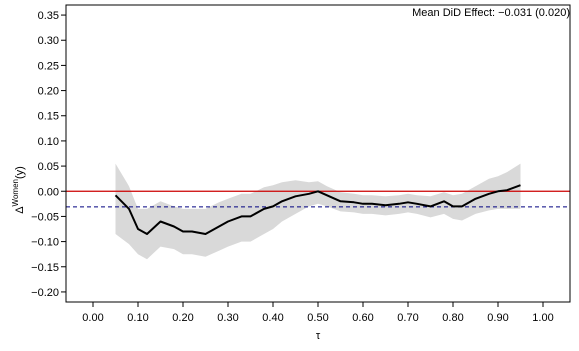 The width and height of the screenshot is (579, 351). Describe the element at coordinates (182, 318) in the screenshot. I see `x-tick-label: 0.20` at that location.